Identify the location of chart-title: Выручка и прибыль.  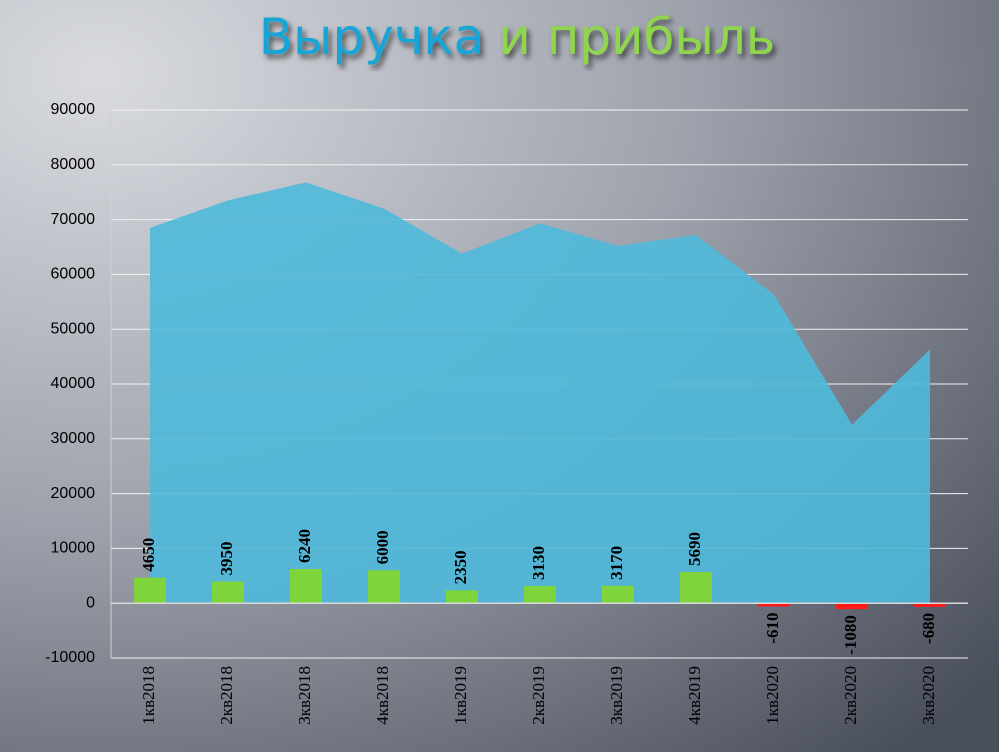
(517, 37).